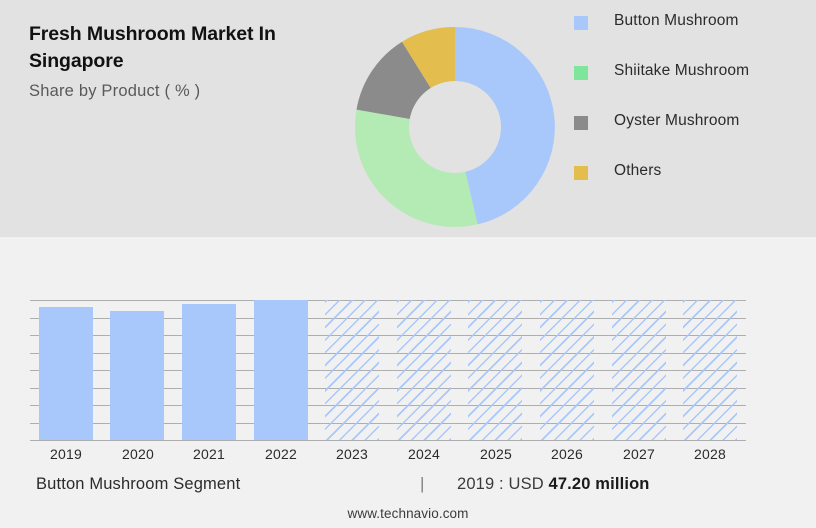 This screenshot has height=528, width=816. What do you see at coordinates (152, 47) in the screenshot?
I see `page-title: Fresh Mushroom Market In Singapore` at bounding box center [152, 47].